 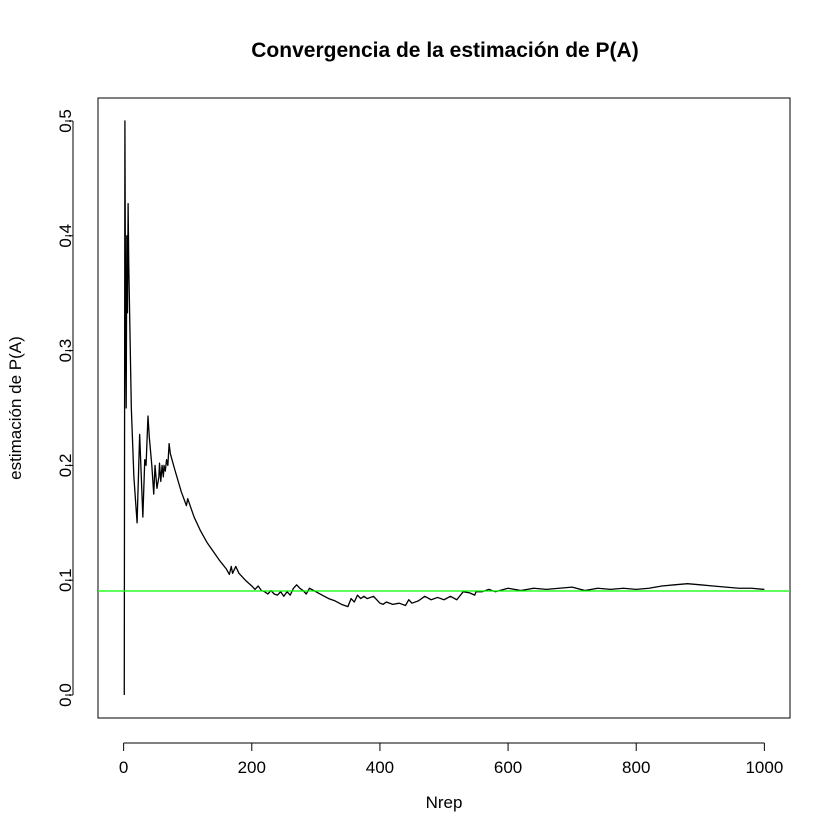 What do you see at coordinates (444, 802) in the screenshot?
I see `x-axis-title: Nrep` at bounding box center [444, 802].